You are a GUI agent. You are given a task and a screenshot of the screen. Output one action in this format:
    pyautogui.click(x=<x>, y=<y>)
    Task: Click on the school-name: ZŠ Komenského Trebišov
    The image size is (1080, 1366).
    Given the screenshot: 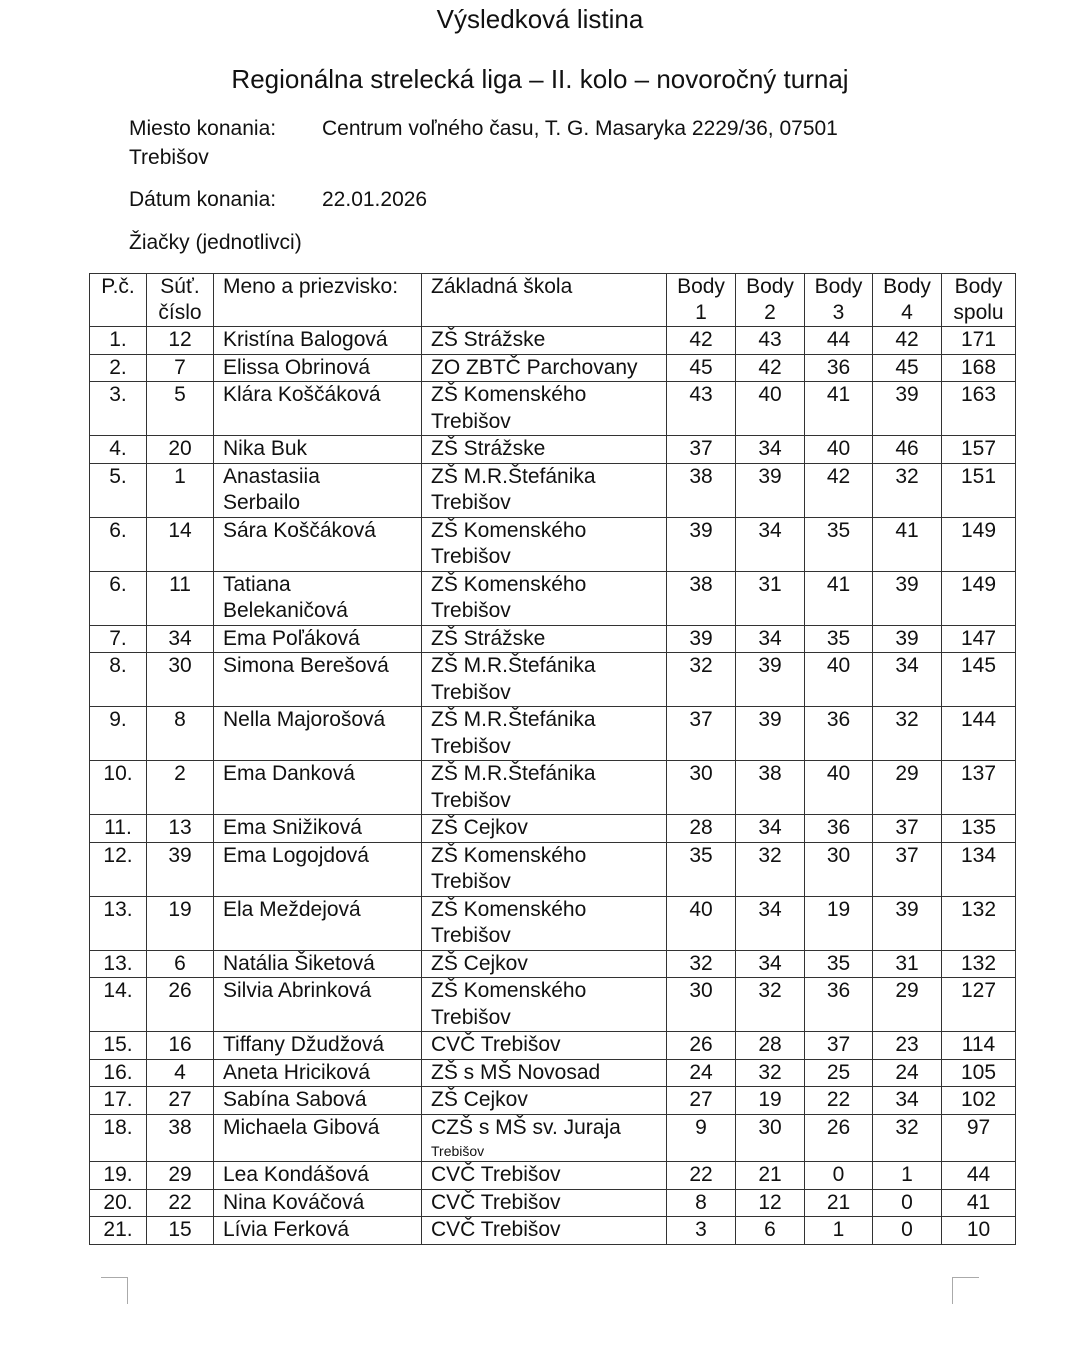 What is the action you would take?
    pyautogui.click(x=509, y=543)
    